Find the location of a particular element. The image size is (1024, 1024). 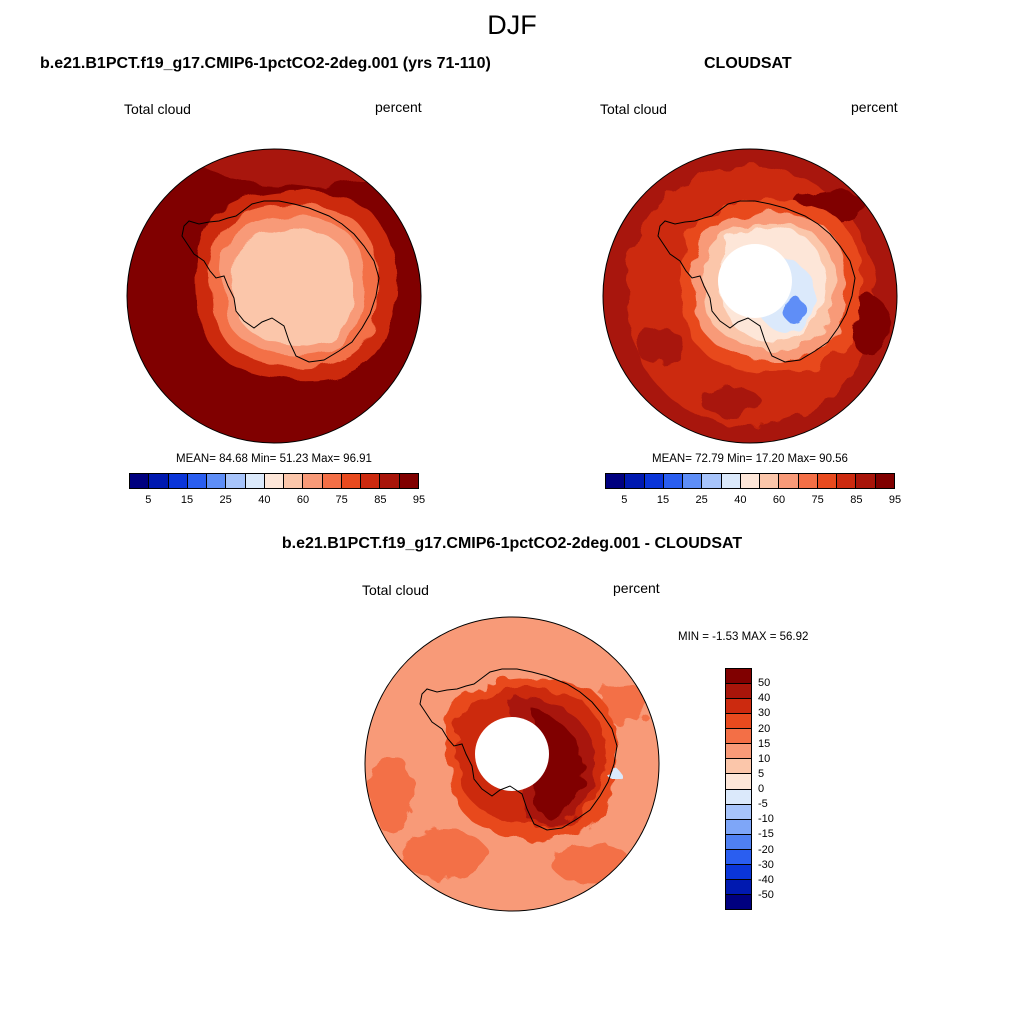

panel1-units-label: percent is located at coordinates (398, 107).